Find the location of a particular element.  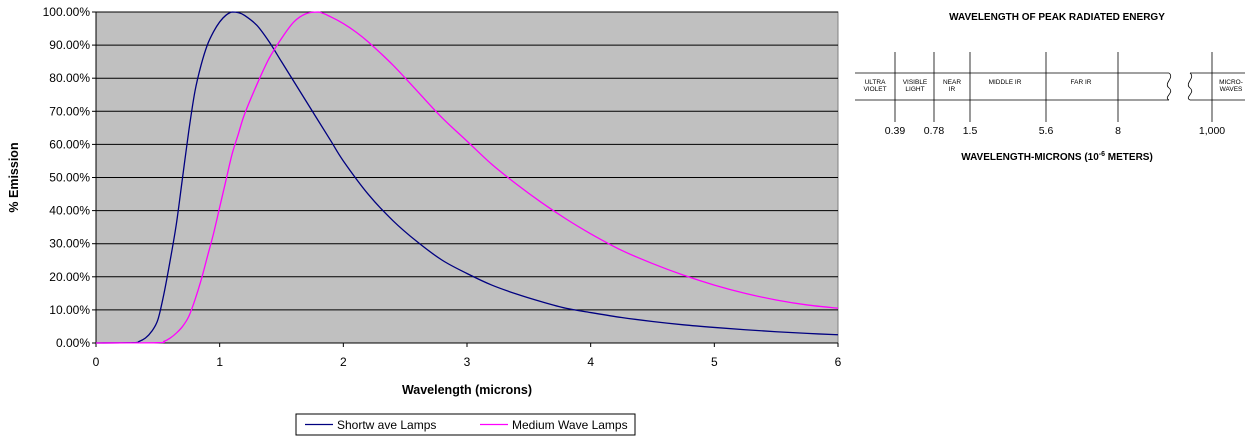

boundary-8: 8 is located at coordinates (1118, 131).